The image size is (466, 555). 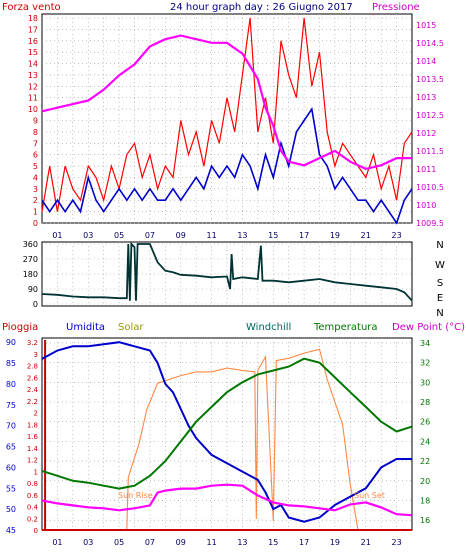 I want to click on temperature-ytick: 18, so click(x=425, y=500).